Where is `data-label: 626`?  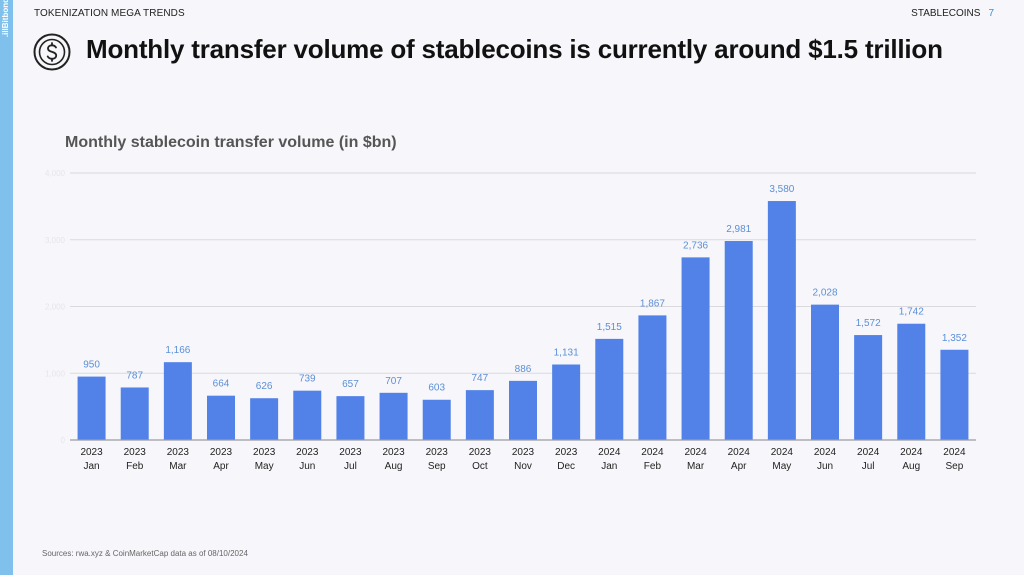 data-label: 626 is located at coordinates (264, 386).